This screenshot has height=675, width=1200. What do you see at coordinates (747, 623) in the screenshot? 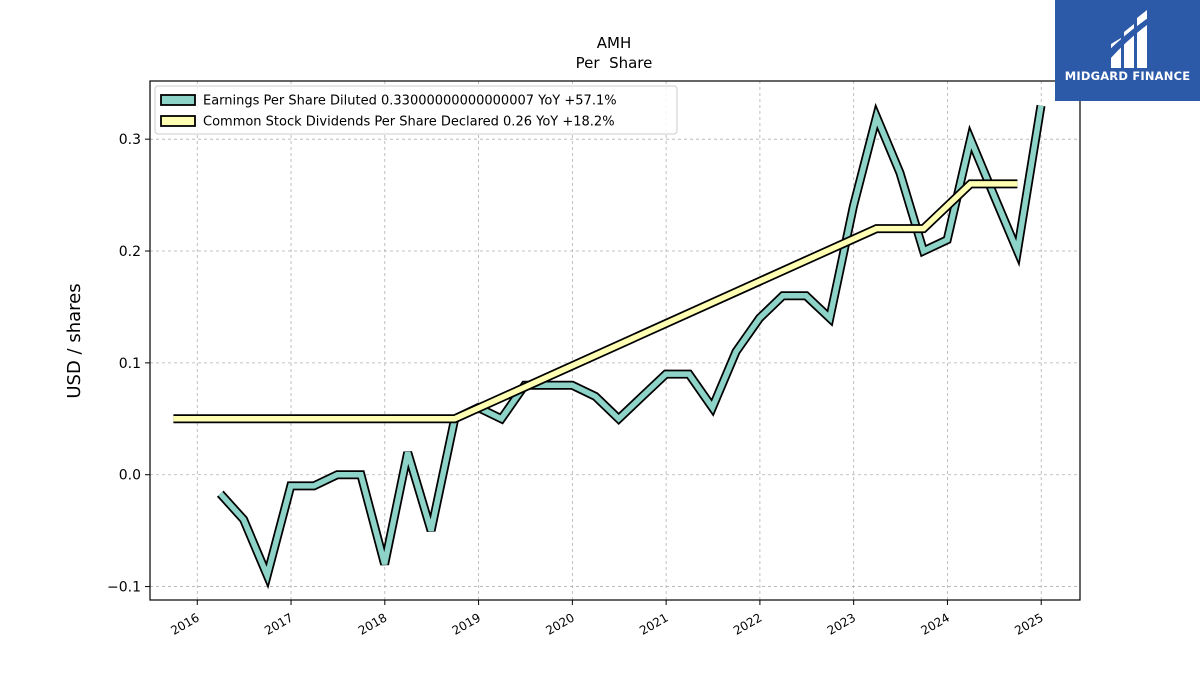
I see `x-tick-label: 2022` at bounding box center [747, 623].